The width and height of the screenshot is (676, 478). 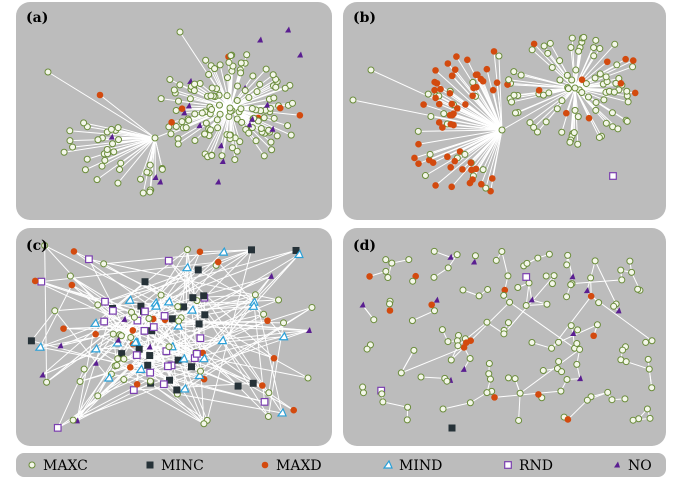 What do you see at coordinates (536, 466) in the screenshot?
I see `legend-label-rnd: RND` at bounding box center [536, 466].